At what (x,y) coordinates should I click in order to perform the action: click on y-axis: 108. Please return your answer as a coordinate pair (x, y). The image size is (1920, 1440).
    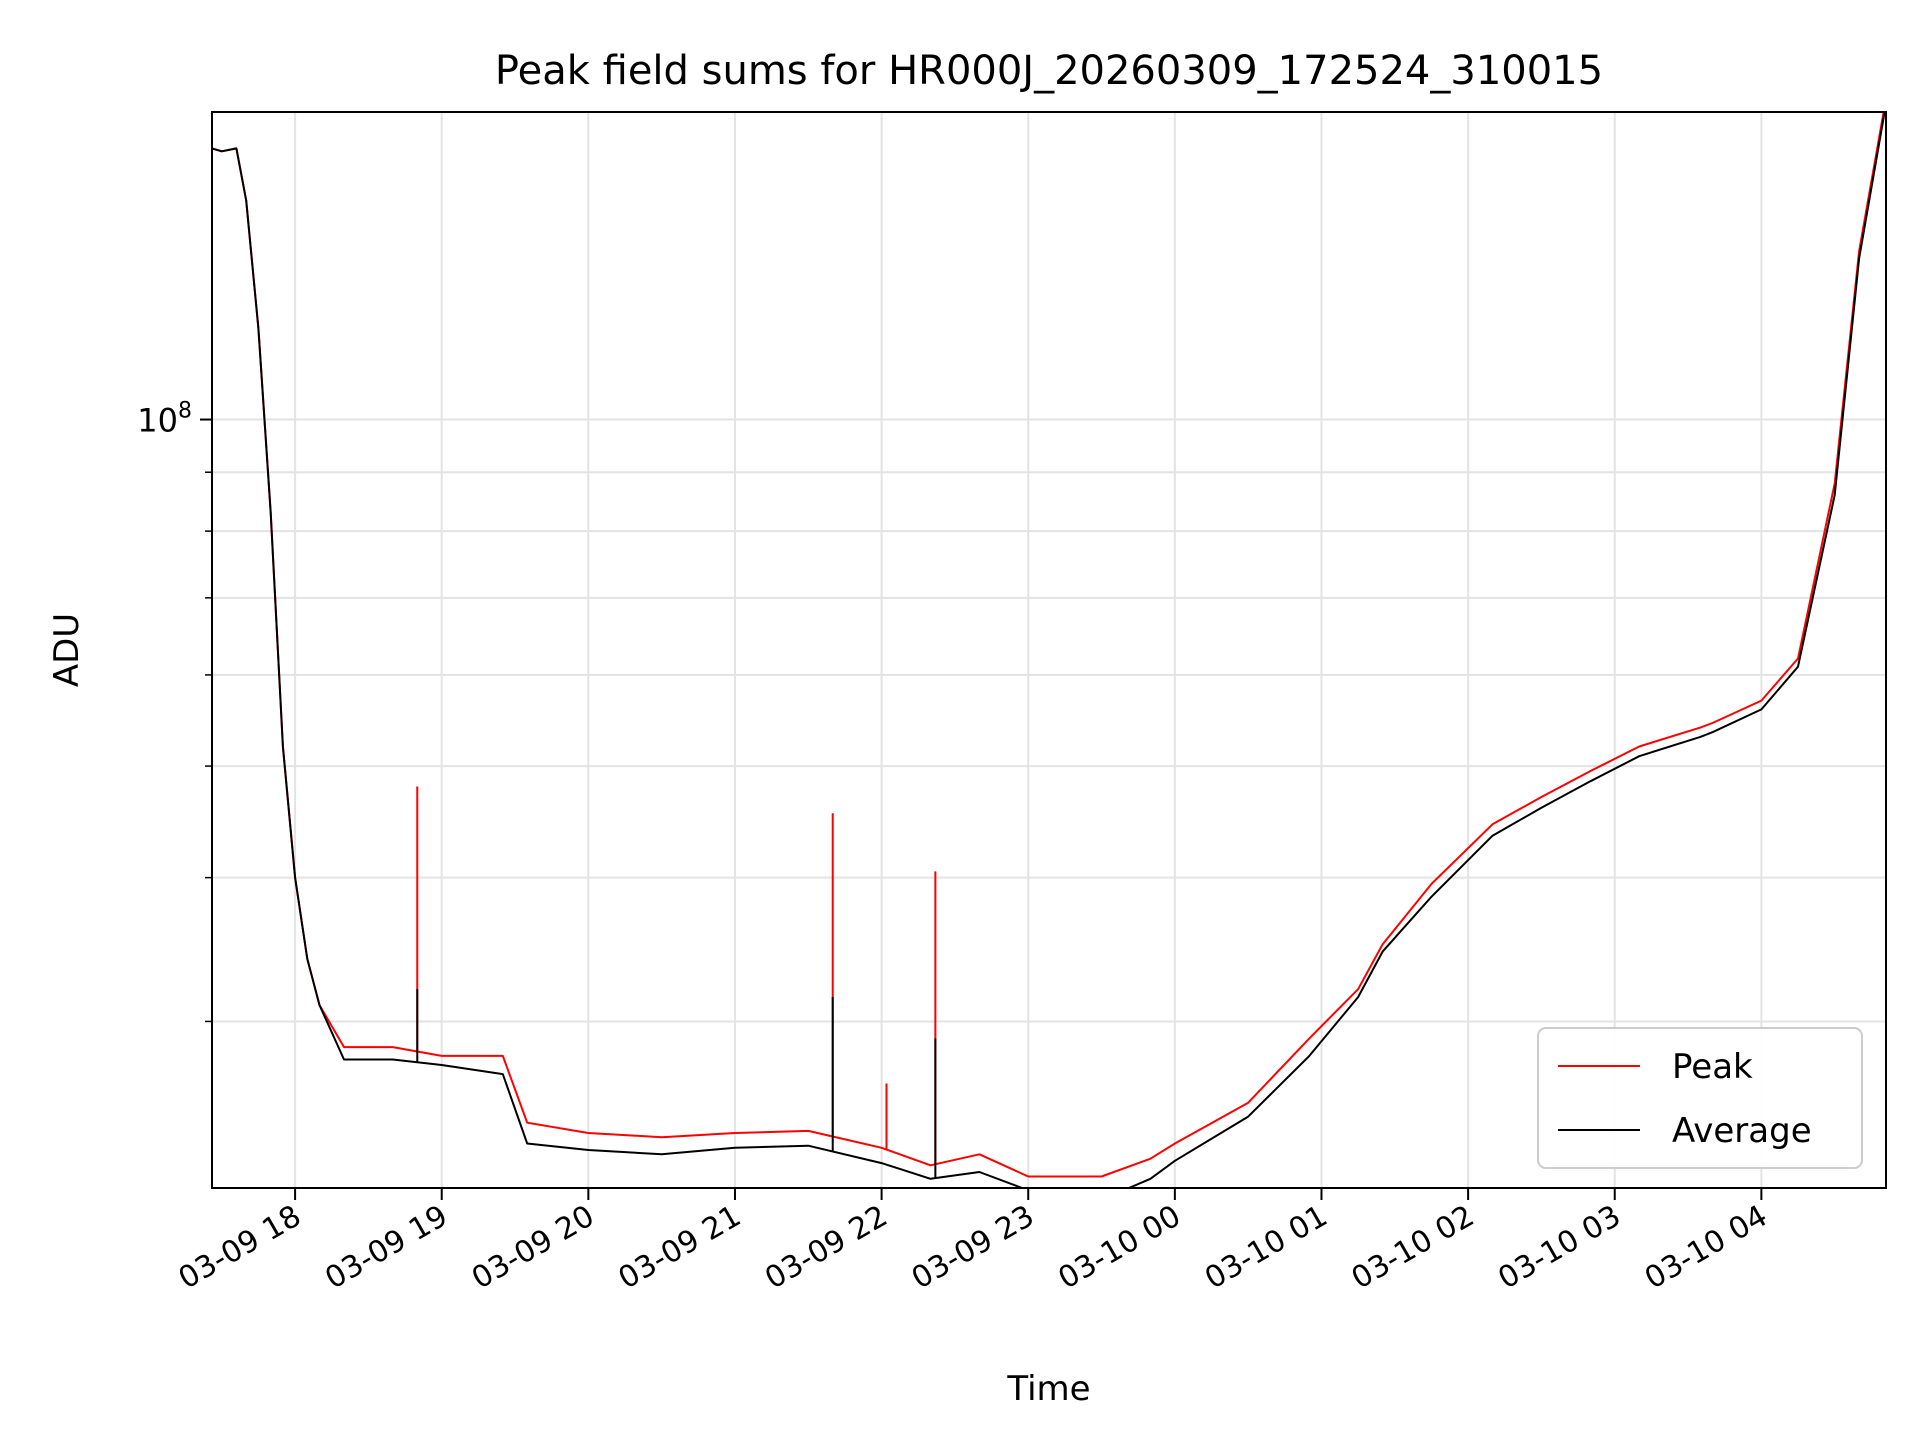
    Looking at the image, I should click on (174, 711).